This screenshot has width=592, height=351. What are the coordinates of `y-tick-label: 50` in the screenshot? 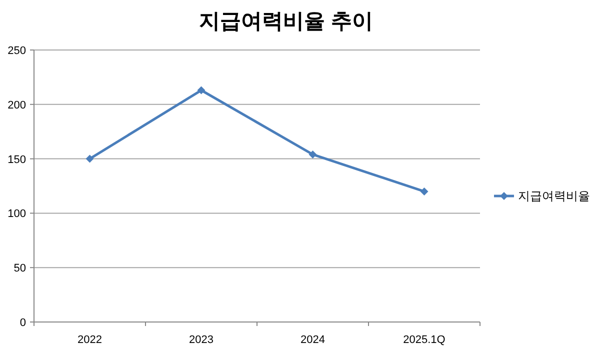 It's located at (20, 268).